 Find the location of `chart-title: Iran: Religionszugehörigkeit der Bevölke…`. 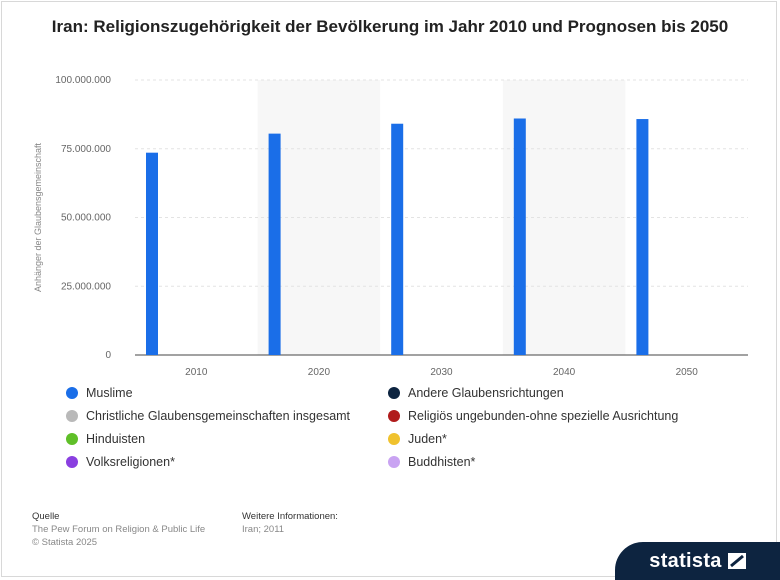

chart-title: Iran: Religionszugehörigkeit der Bevölke… is located at coordinates (390, 26).